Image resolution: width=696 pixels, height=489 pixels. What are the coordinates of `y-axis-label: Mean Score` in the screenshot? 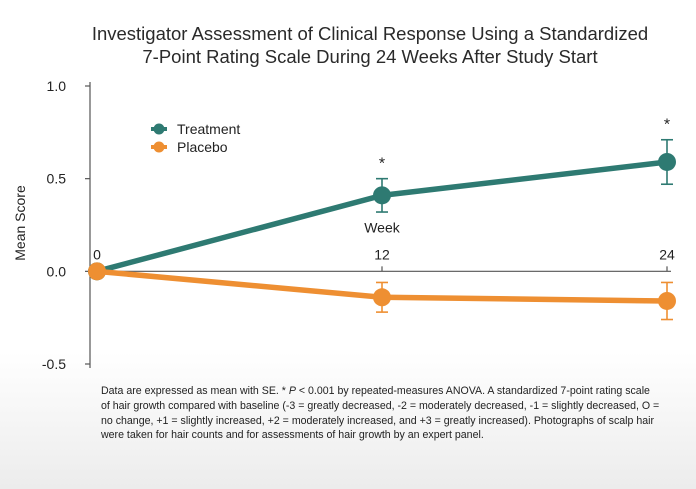 It's located at (20, 223).